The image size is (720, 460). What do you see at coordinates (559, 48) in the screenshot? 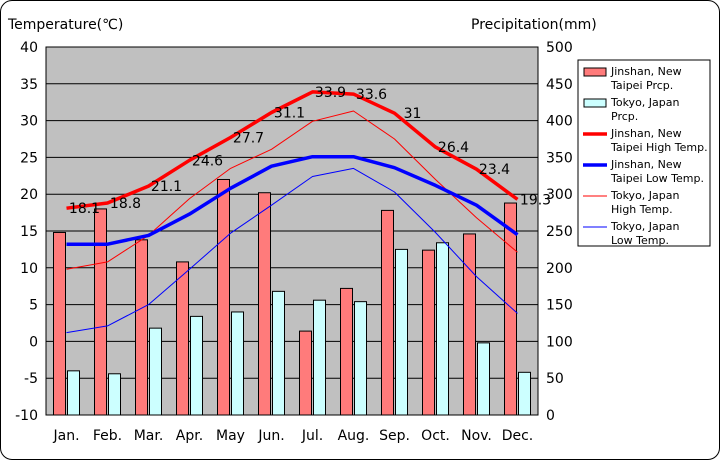
I see `right-tick-label: 500` at bounding box center [559, 48].